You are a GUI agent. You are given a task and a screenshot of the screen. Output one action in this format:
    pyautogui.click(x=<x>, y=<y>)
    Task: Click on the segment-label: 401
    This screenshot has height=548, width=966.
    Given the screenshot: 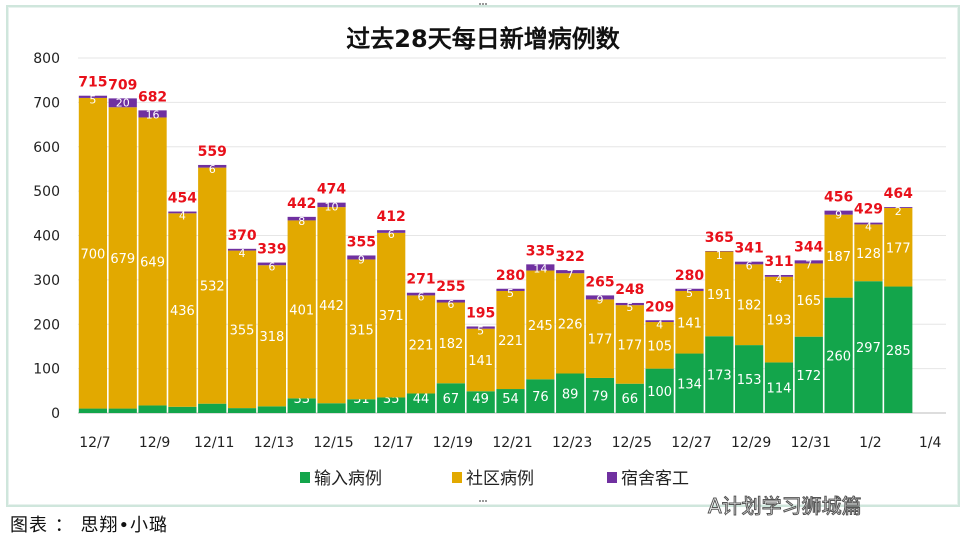 What is the action you would take?
    pyautogui.click(x=301, y=310)
    